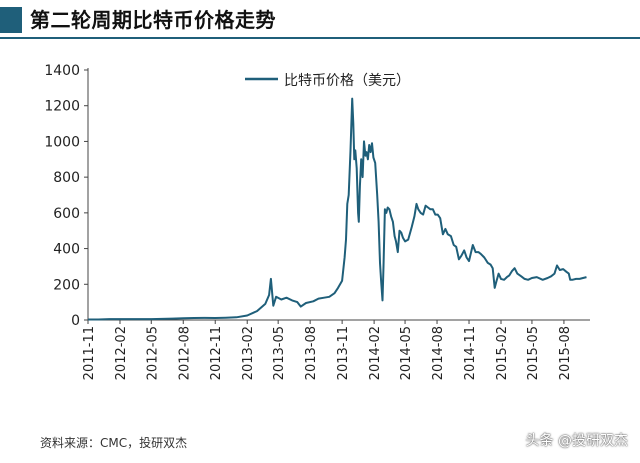 This screenshot has height=463, width=640. What do you see at coordinates (576, 441) in the screenshot?
I see `watermark: 头条 @投研双杰` at bounding box center [576, 441].